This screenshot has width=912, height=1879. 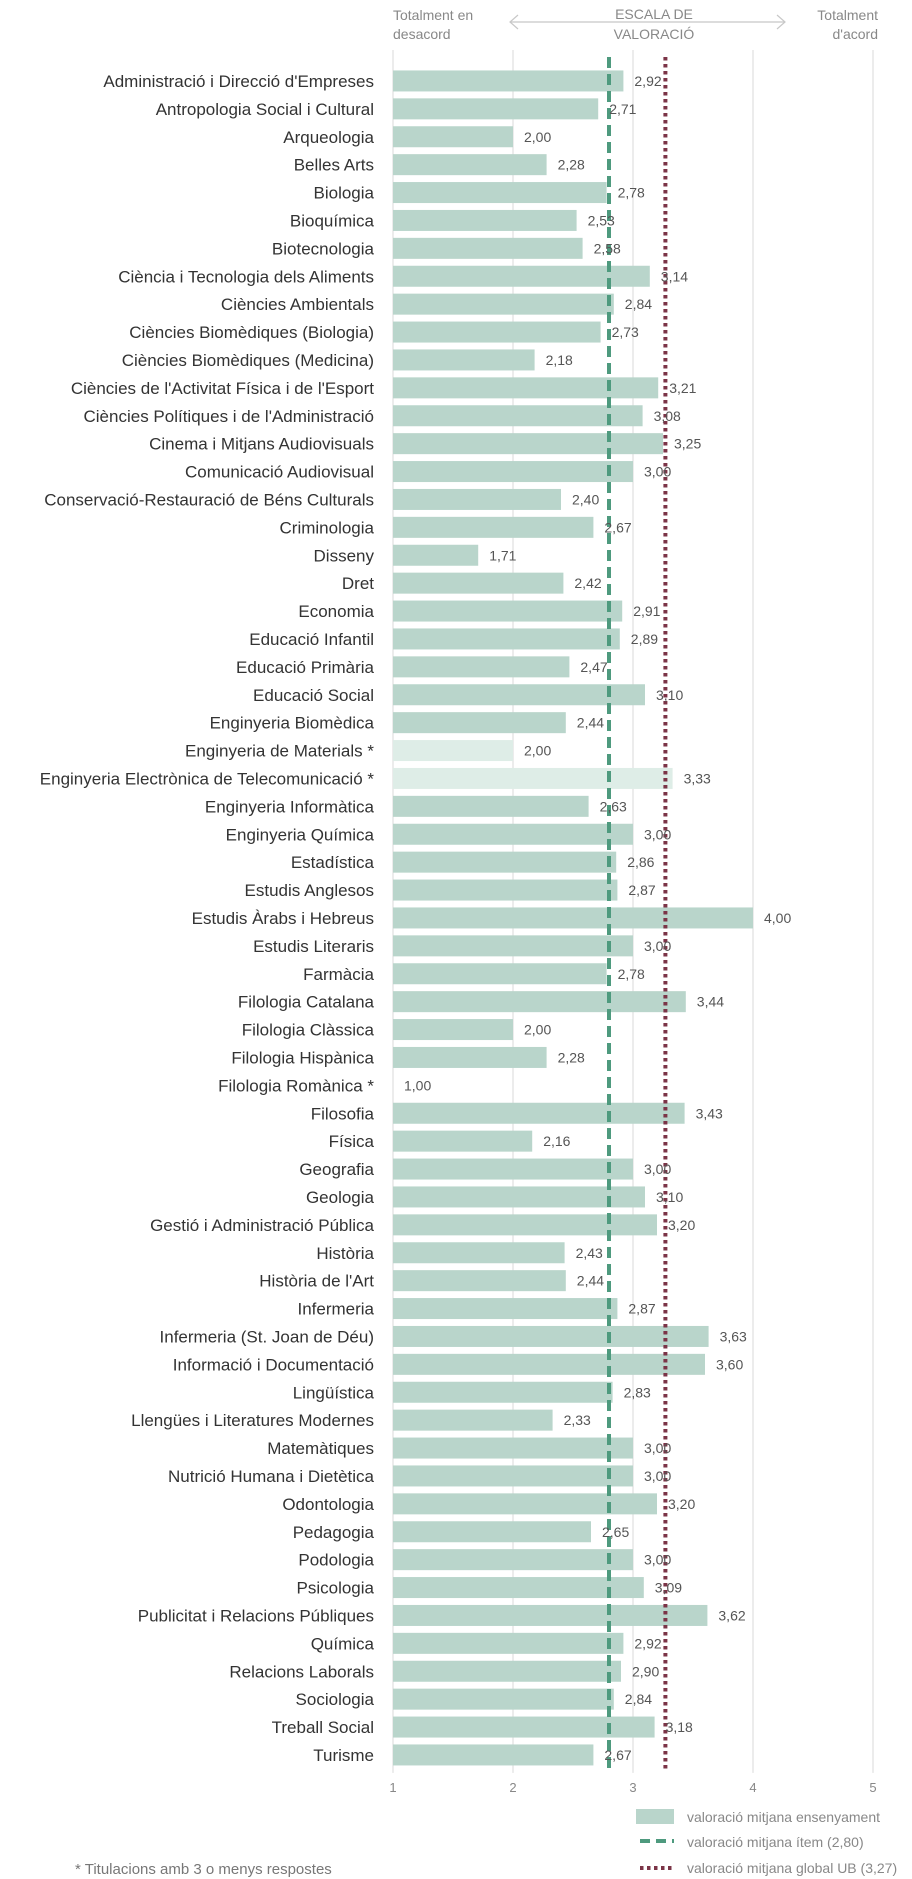 I want to click on data-label: 3,20, so click(x=681, y=1504).